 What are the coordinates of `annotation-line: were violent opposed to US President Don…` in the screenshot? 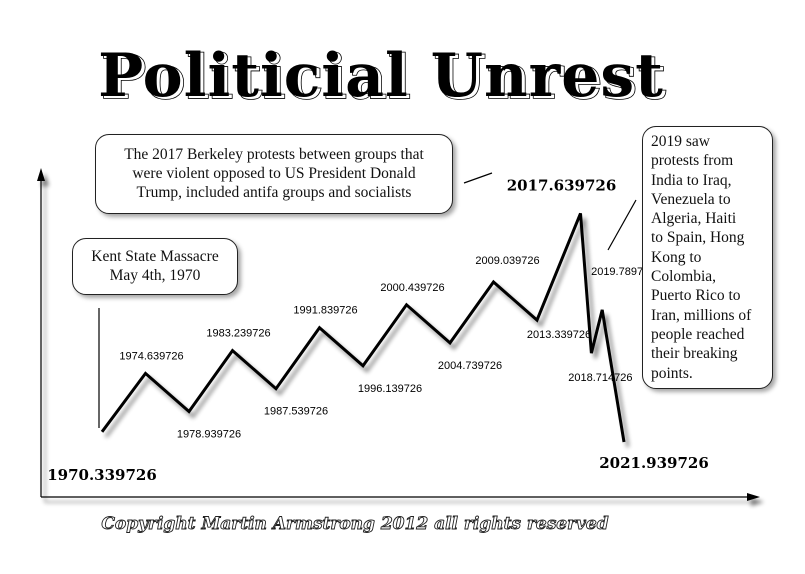 It's located at (274, 173).